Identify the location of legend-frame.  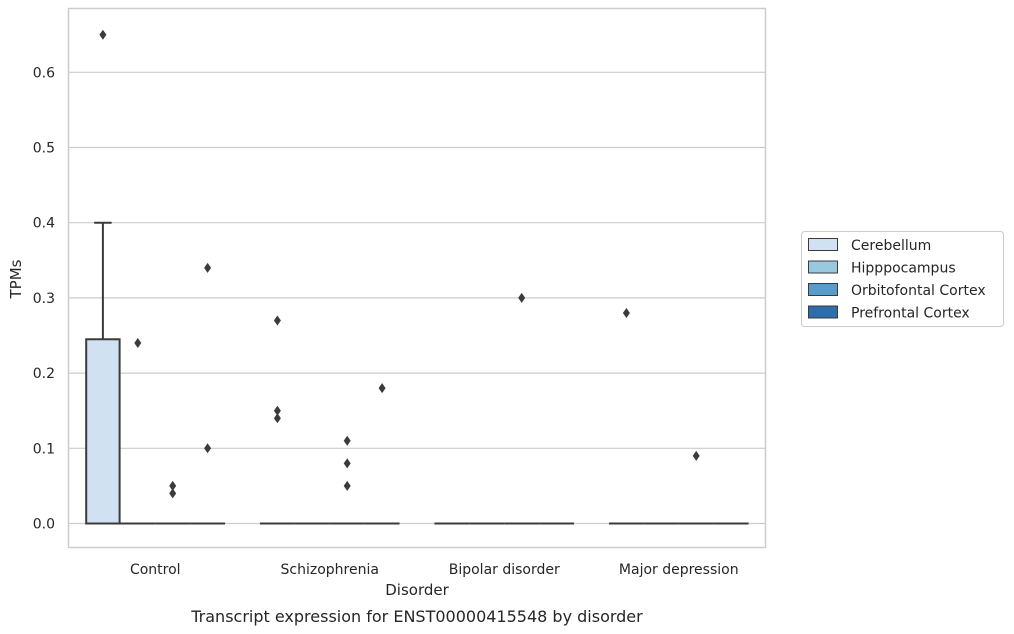
(902, 279).